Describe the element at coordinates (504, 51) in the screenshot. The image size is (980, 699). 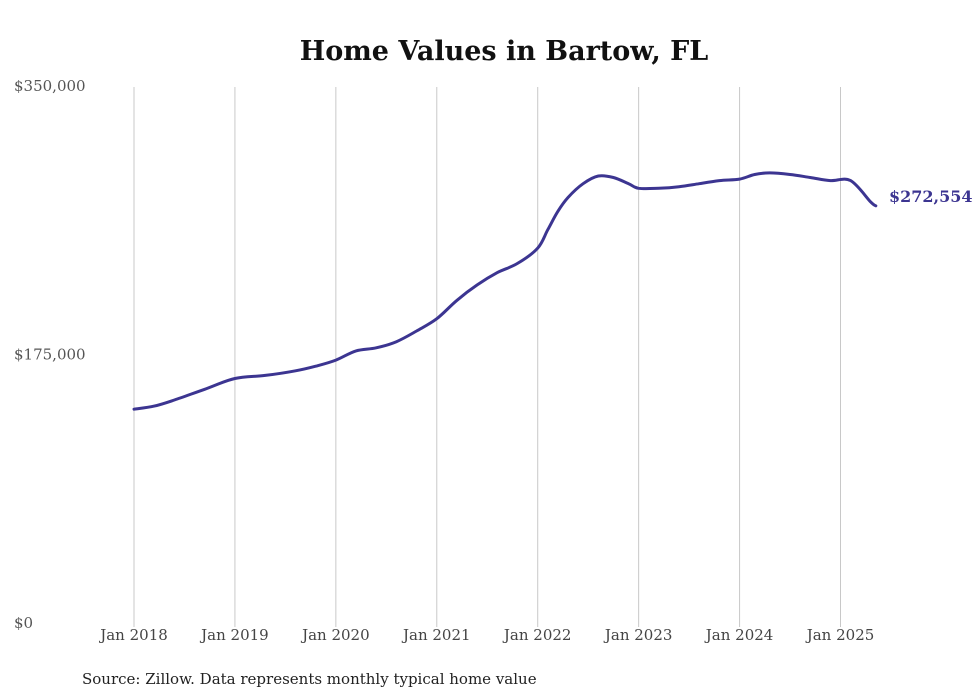
I see `chart-title: Home Values in Bartow, FL` at that location.